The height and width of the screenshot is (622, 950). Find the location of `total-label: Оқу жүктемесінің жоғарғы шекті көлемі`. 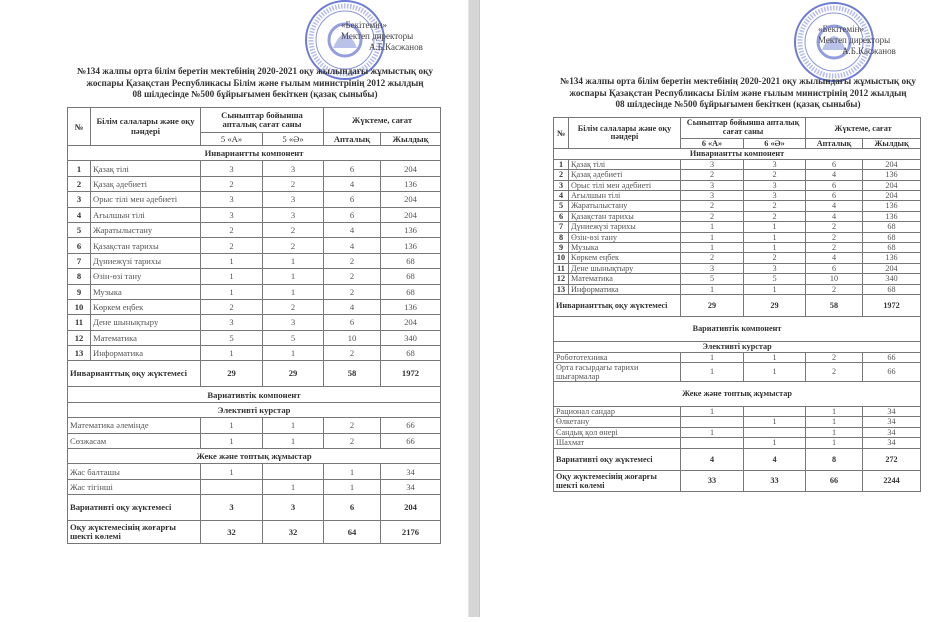

total-label: Оқу жүктемесінің жоғарғы шекті көлемі is located at coordinates (134, 532).